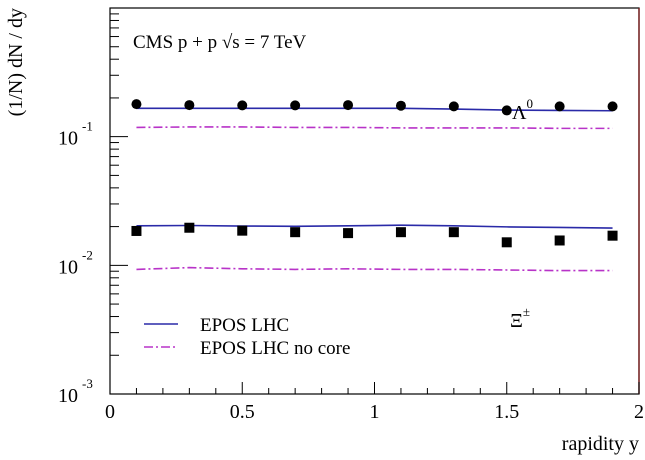 This screenshot has width=645, height=460. Describe the element at coordinates (526, 311) in the screenshot. I see `xi-label-sup: ±` at that location.